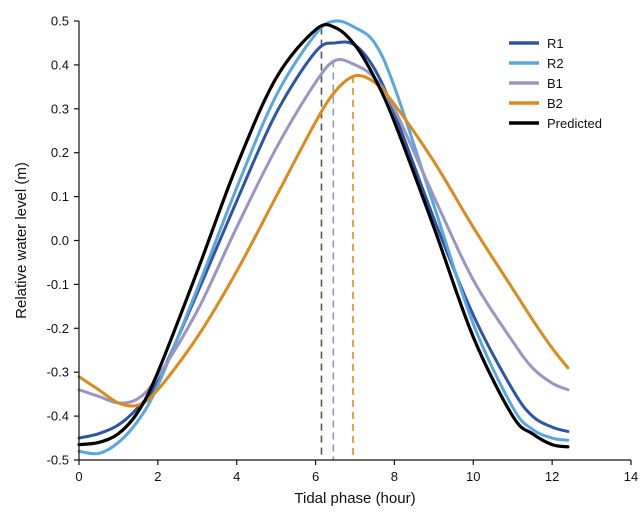 The image size is (643, 520). What do you see at coordinates (473, 476) in the screenshot?
I see `x-tick-label: 10` at bounding box center [473, 476].